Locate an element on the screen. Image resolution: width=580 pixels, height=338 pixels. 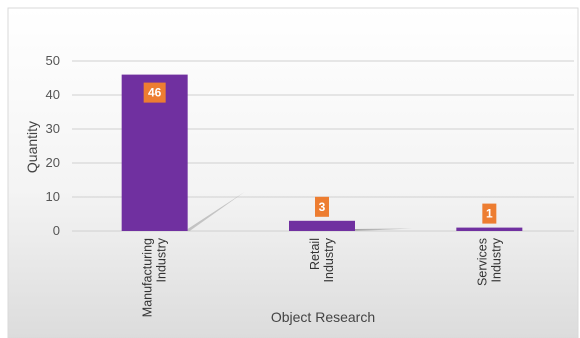
y-tick-label: 30 is located at coordinates (53, 128).